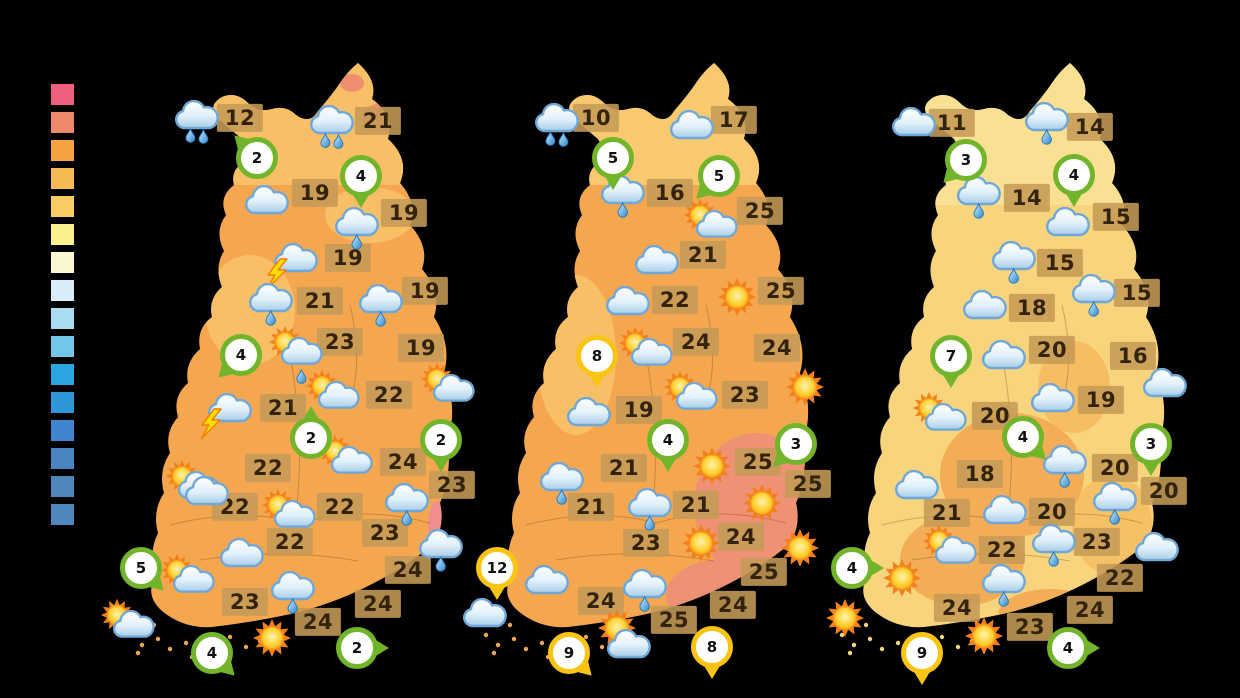 Image resolution: width=1240 pixels, height=698 pixels. Describe the element at coordinates (980, 474) in the screenshot. I see `temperature-label: 18` at that location.